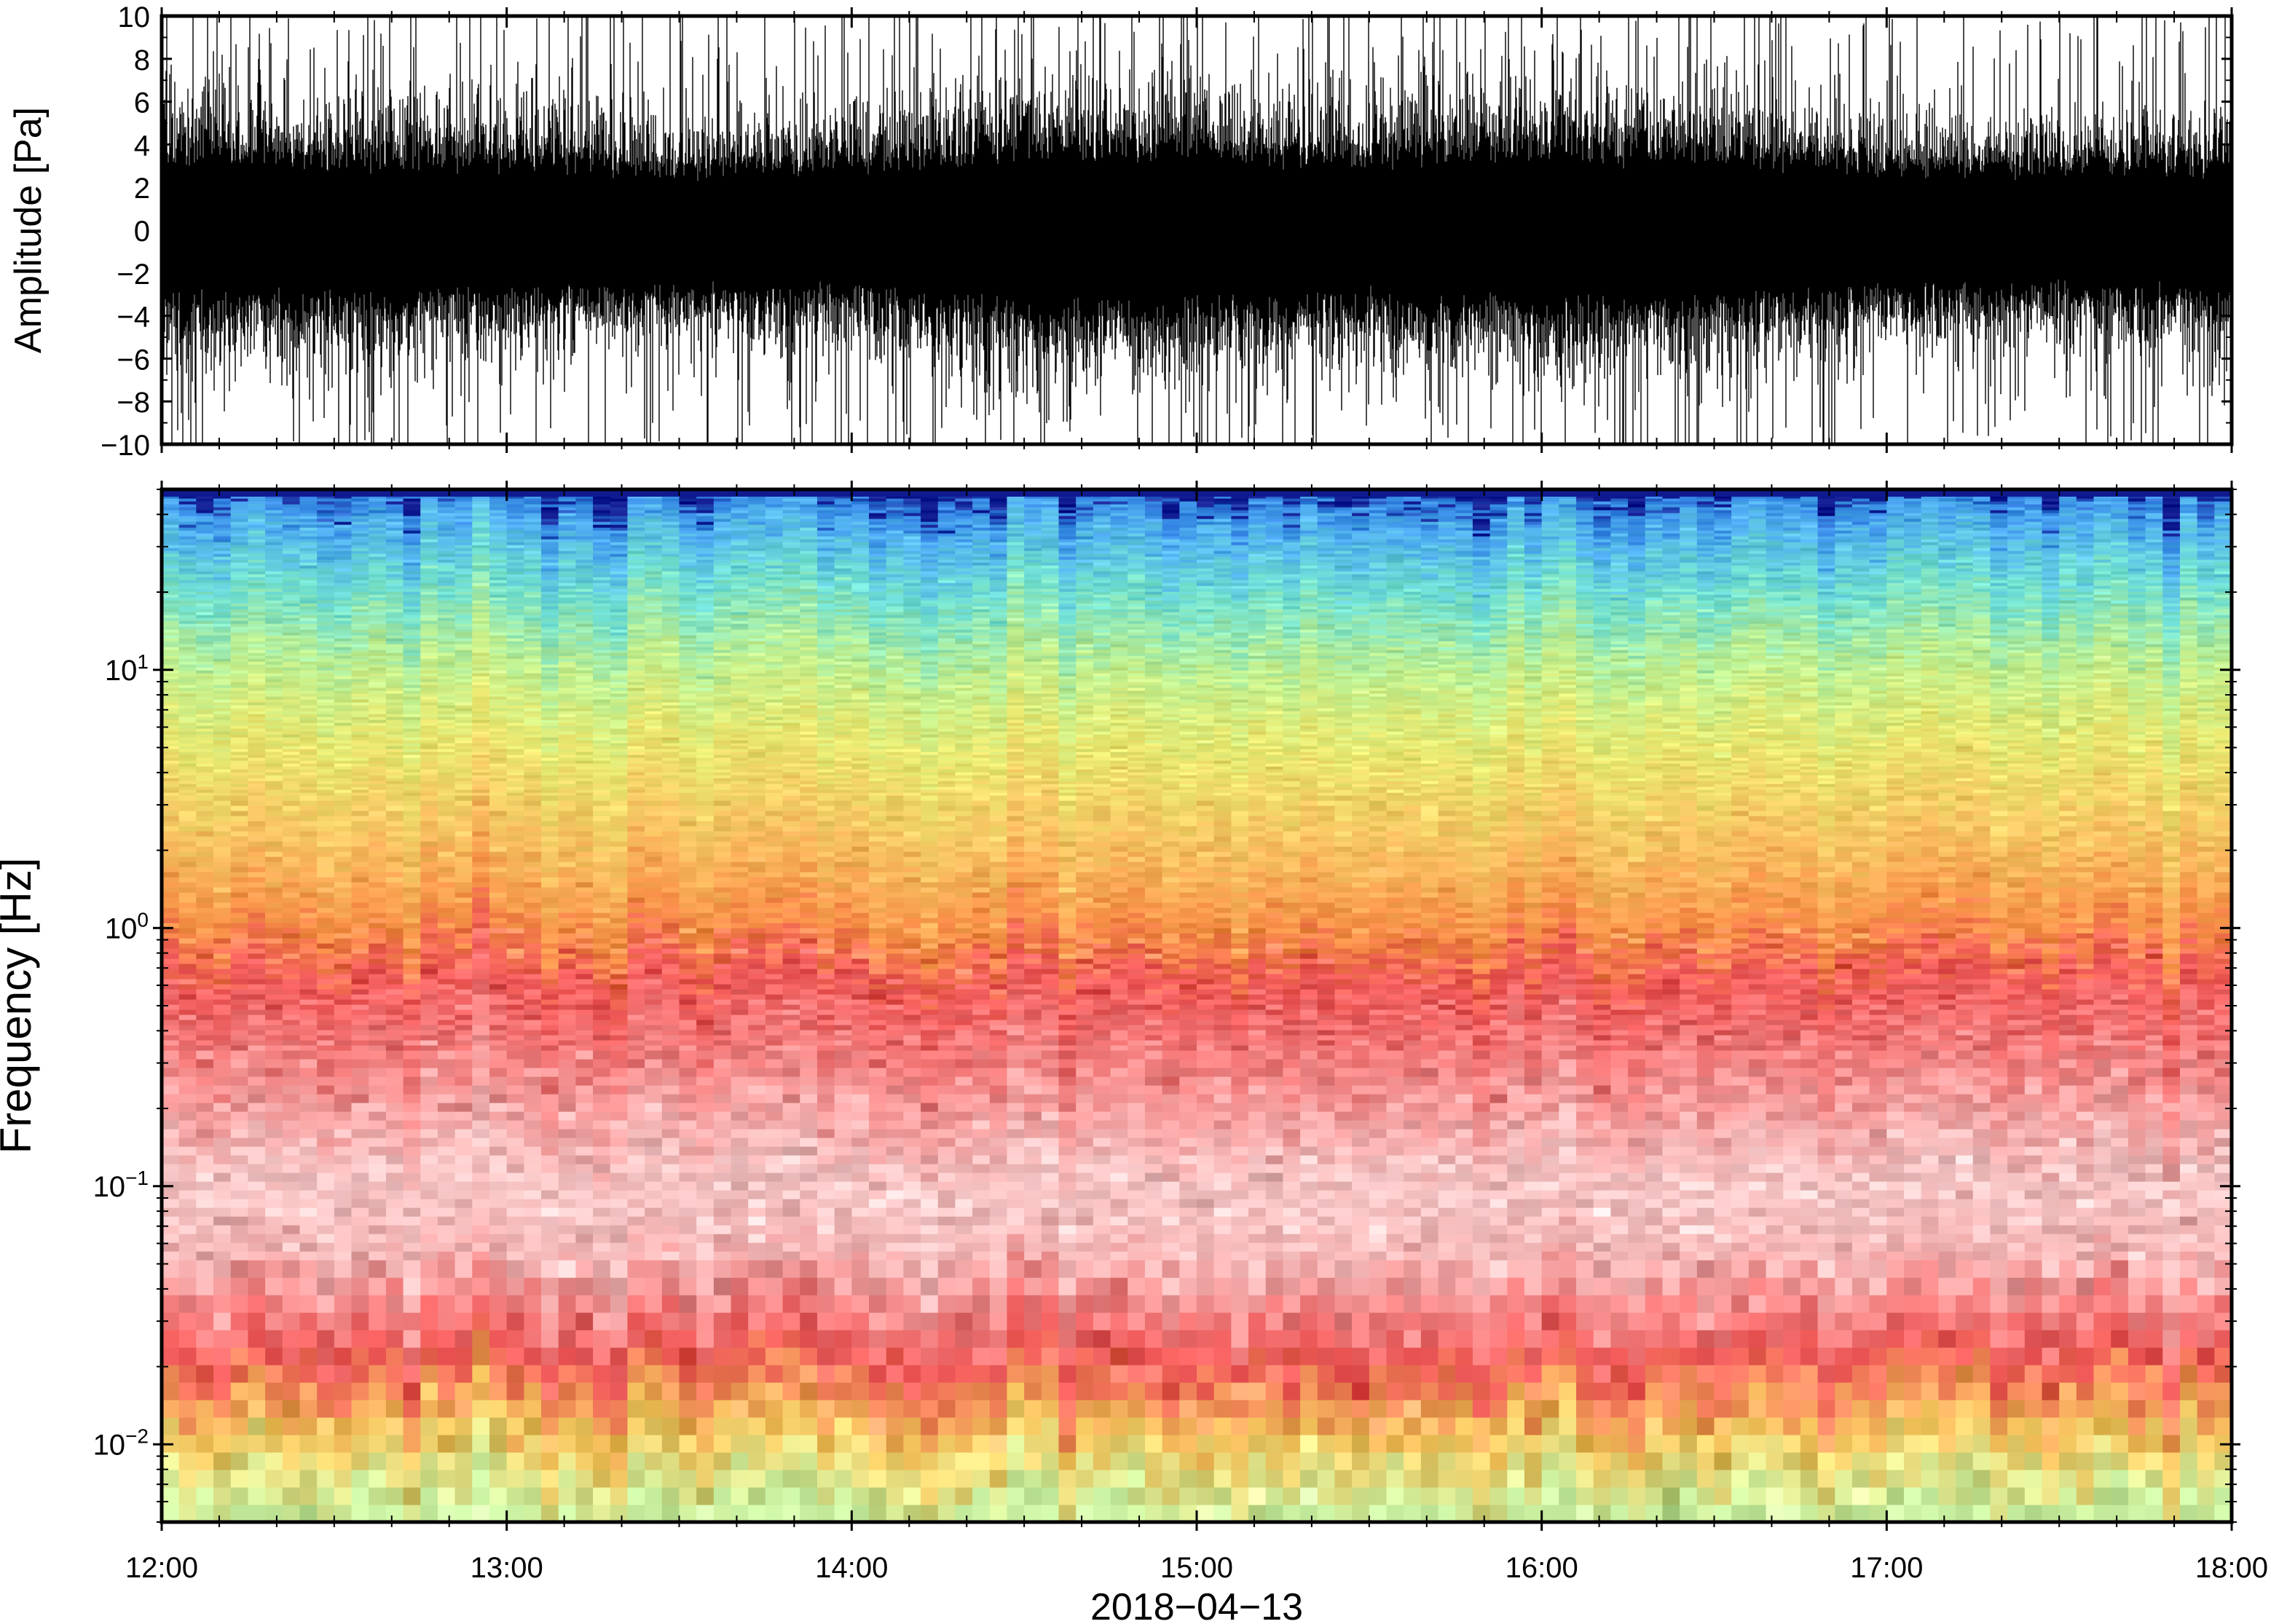  I want to click on waveform-y-tick-label: 2, so click(142, 189).